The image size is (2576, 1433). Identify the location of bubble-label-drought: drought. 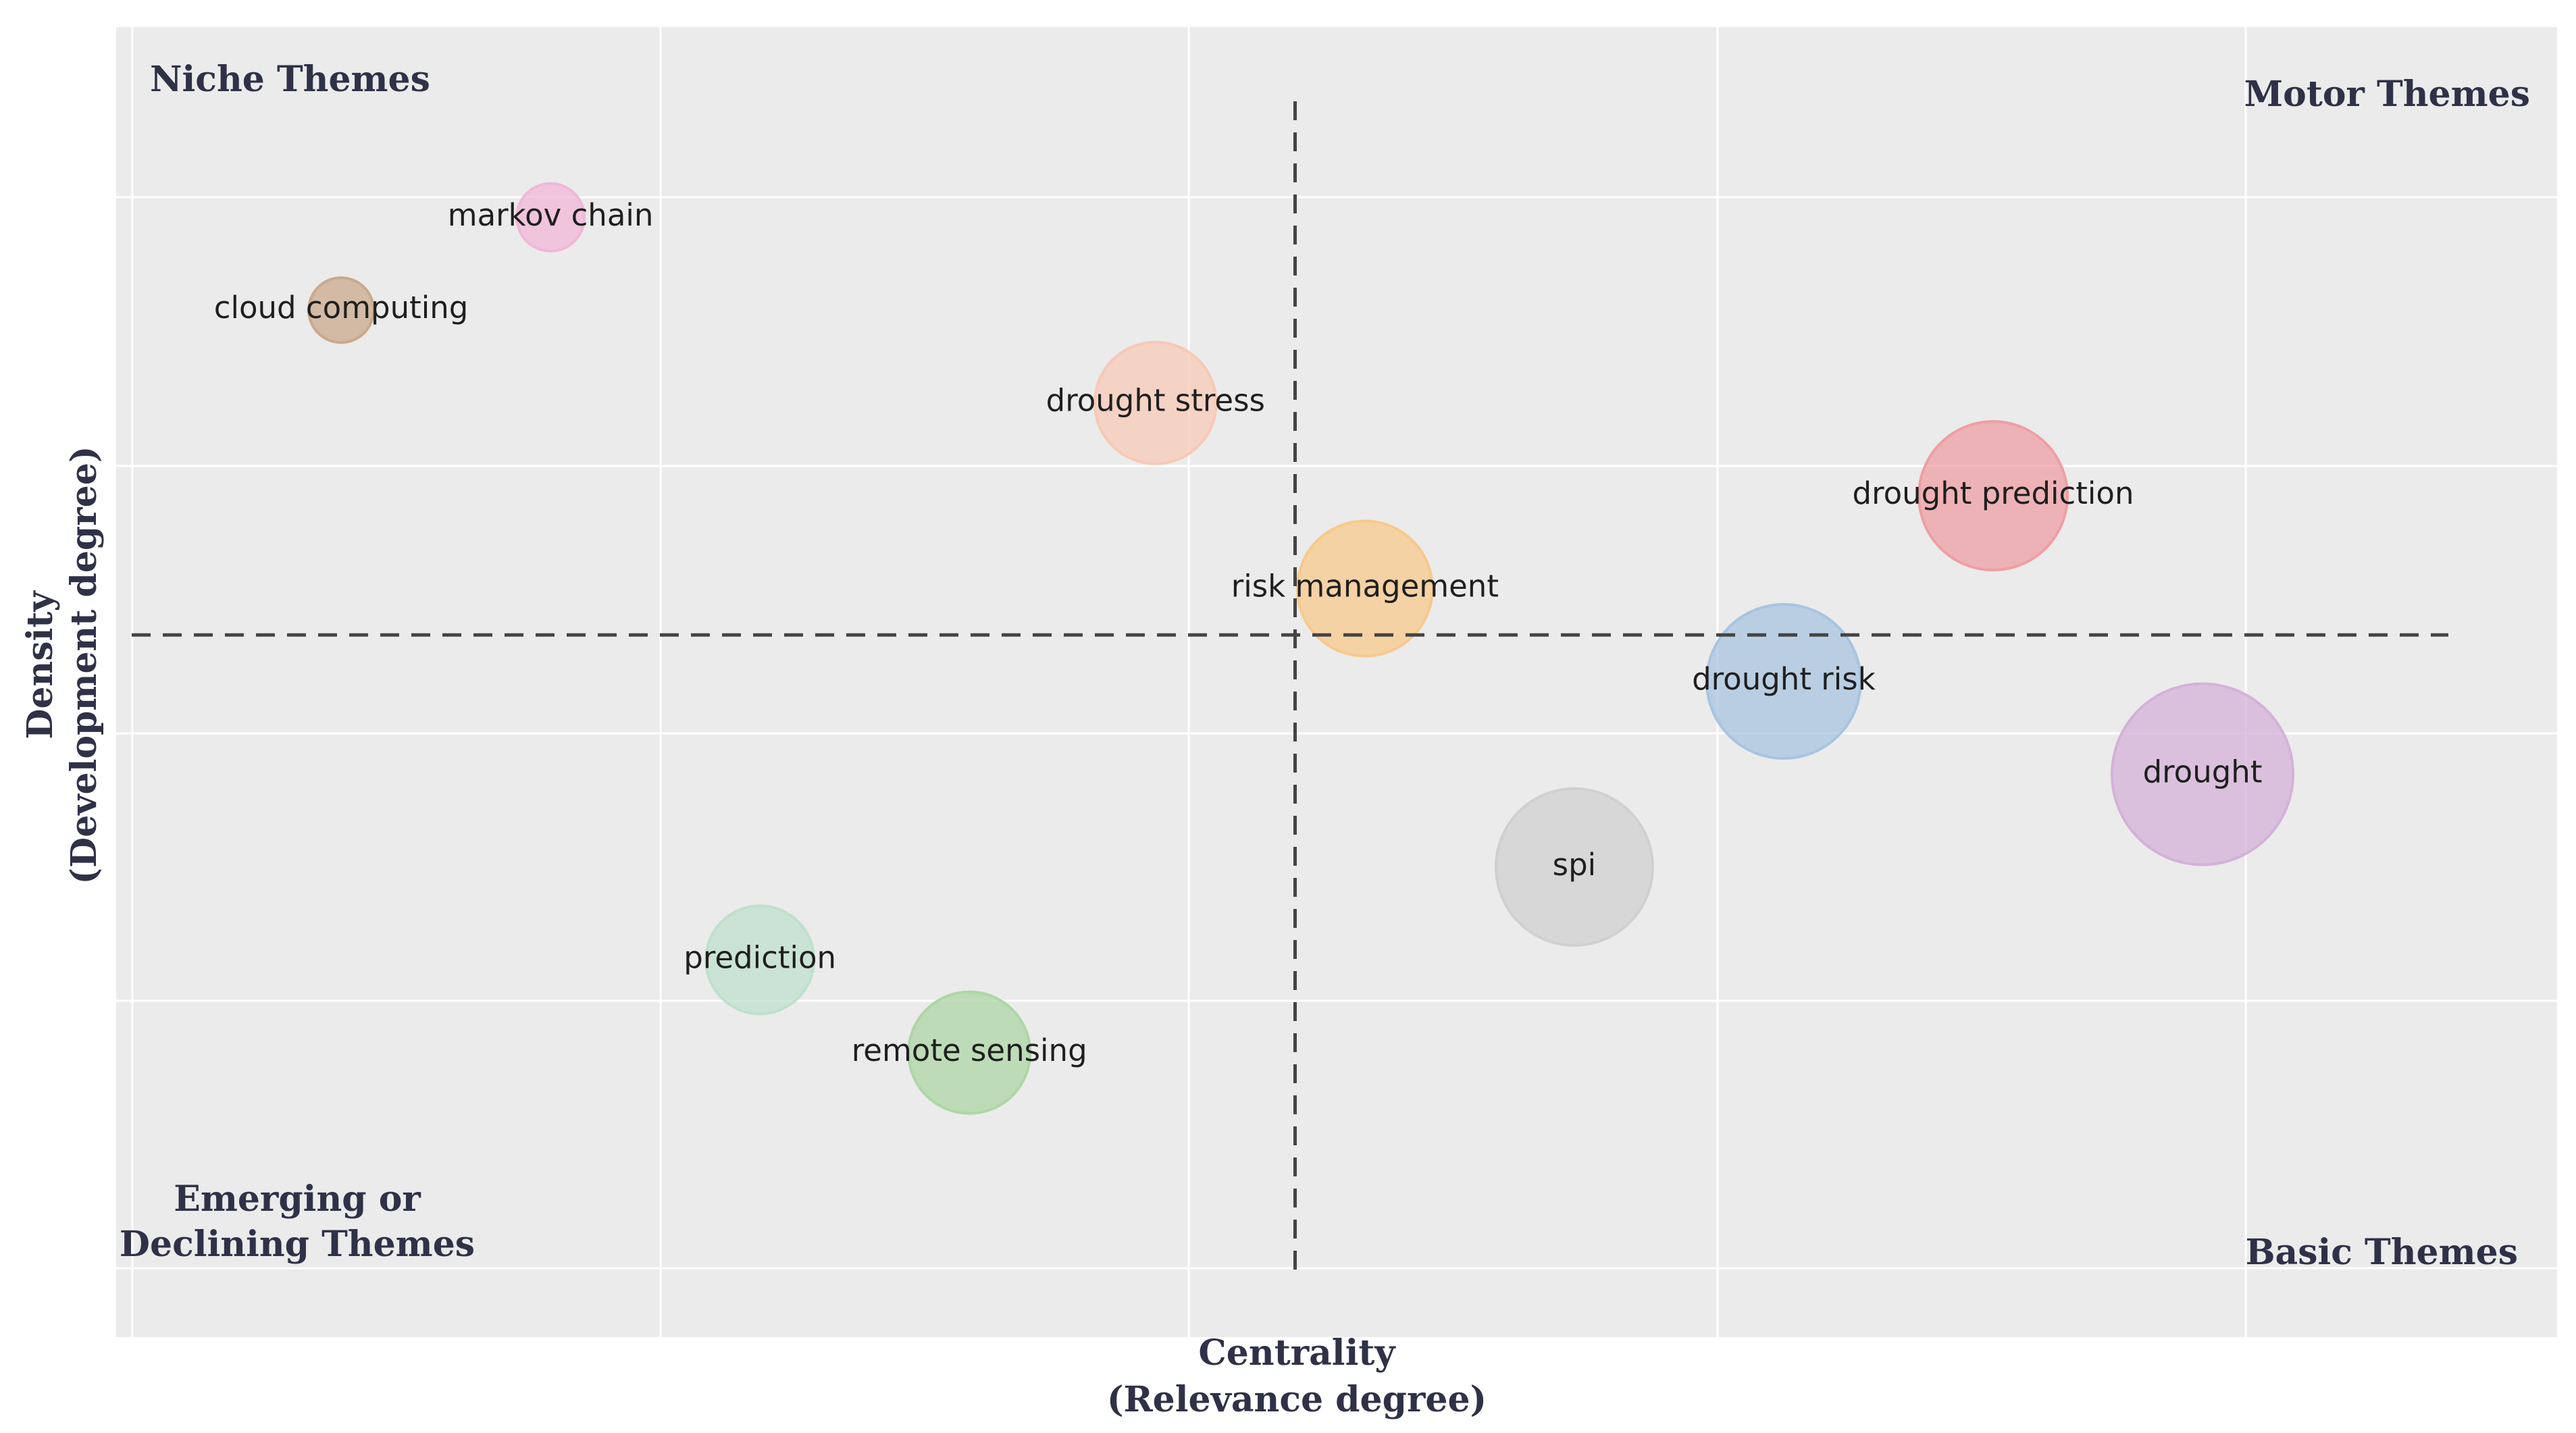
(2203, 772).